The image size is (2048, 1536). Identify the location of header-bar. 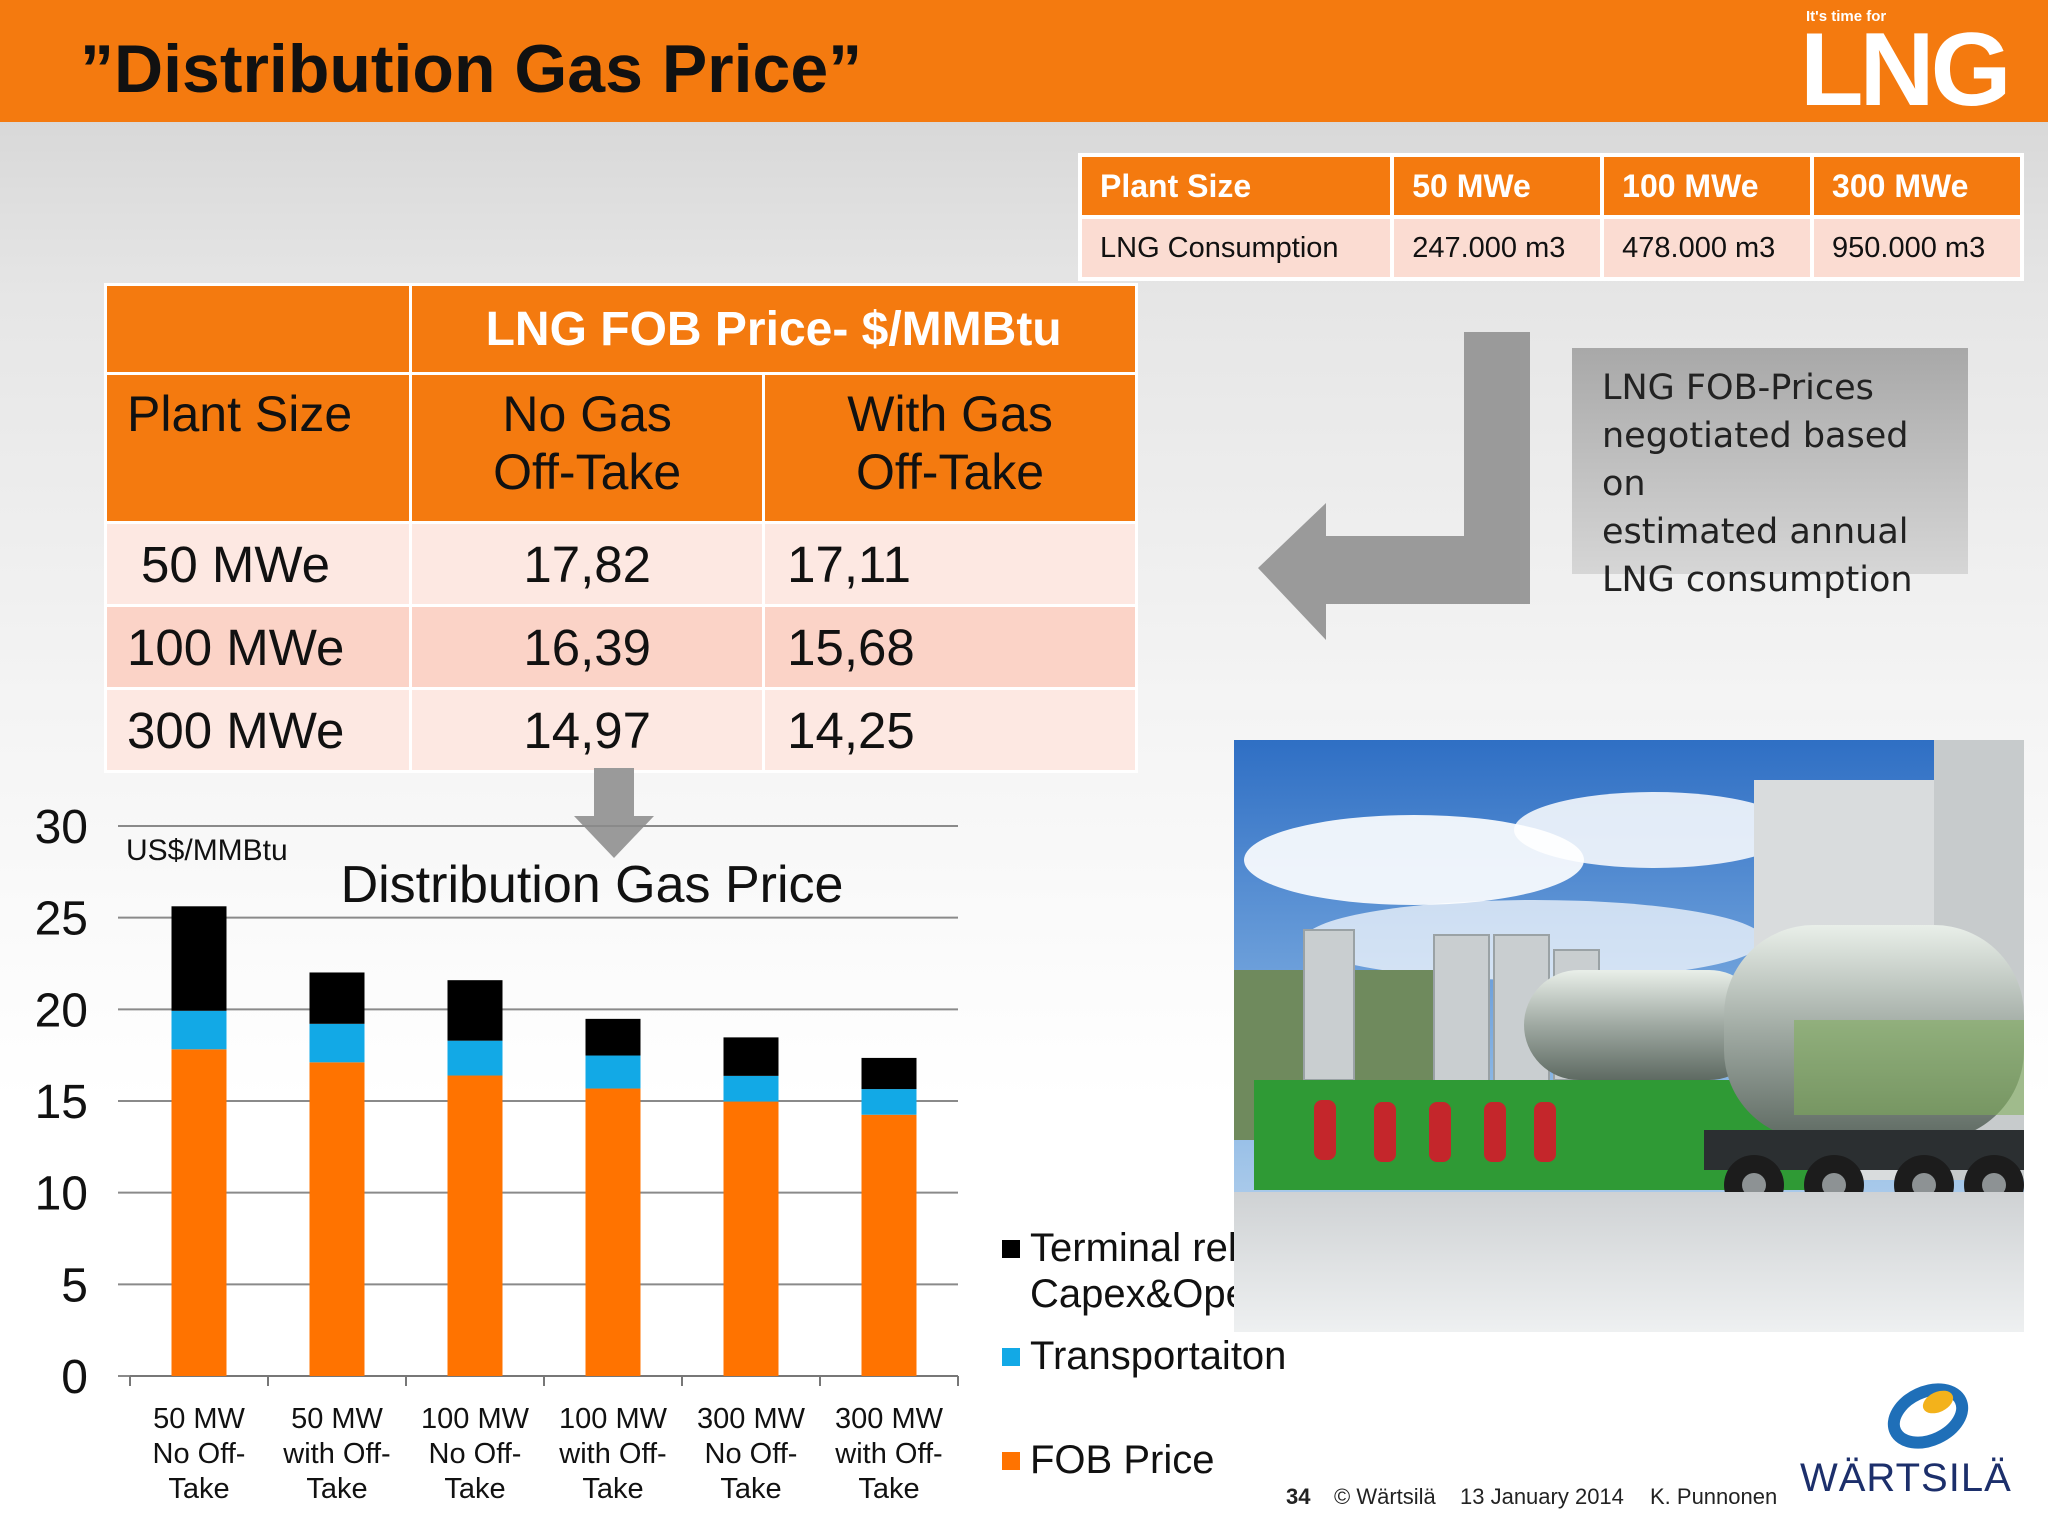
(1024, 61).